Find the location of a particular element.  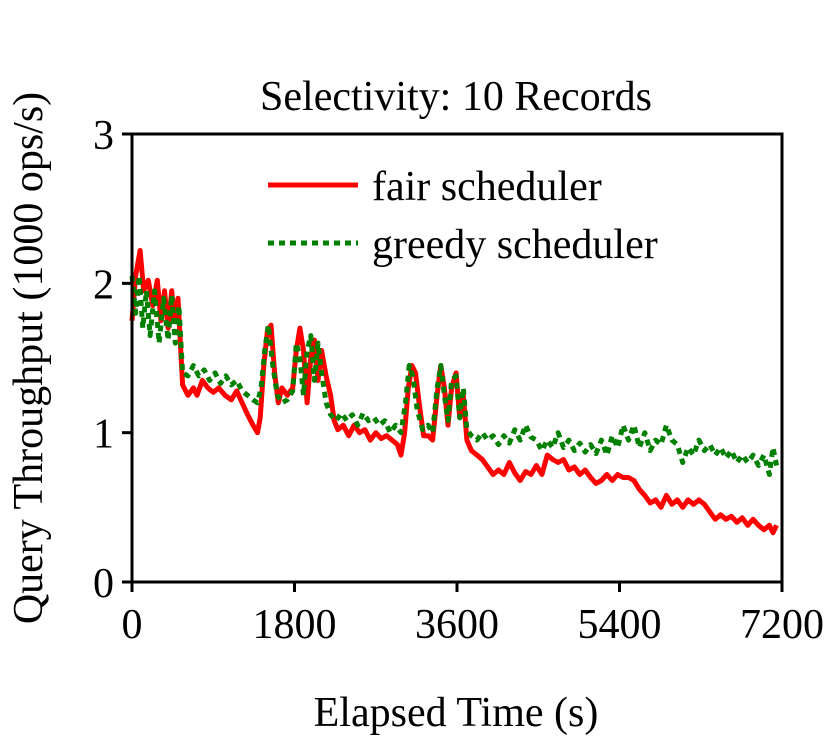

chart-title: Selectivity: 10 Records is located at coordinates (456, 97).